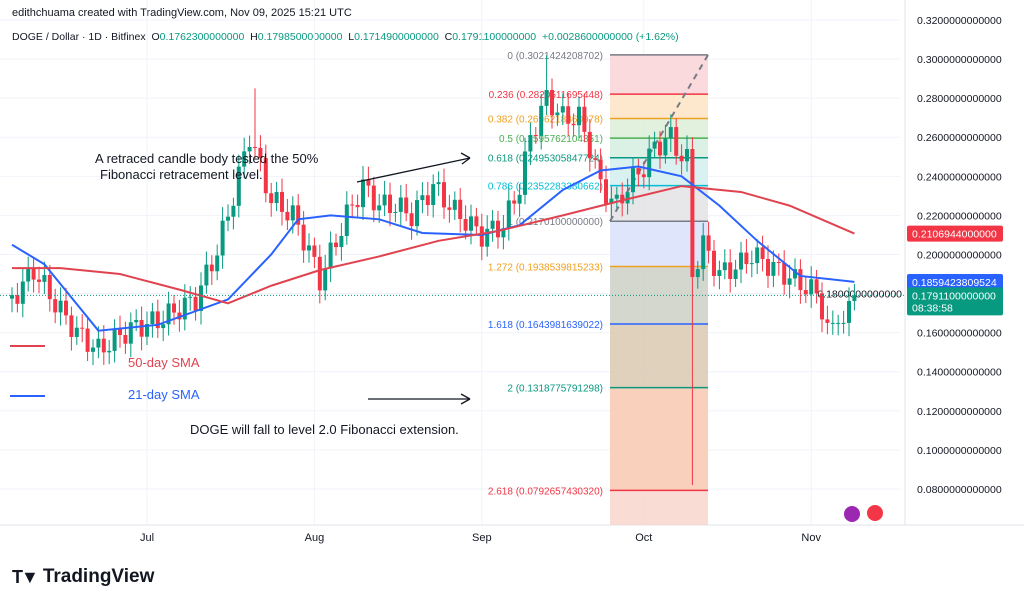  Describe the element at coordinates (959, 21) in the screenshot. I see `y-tick-label: 0.3200000000000` at that location.